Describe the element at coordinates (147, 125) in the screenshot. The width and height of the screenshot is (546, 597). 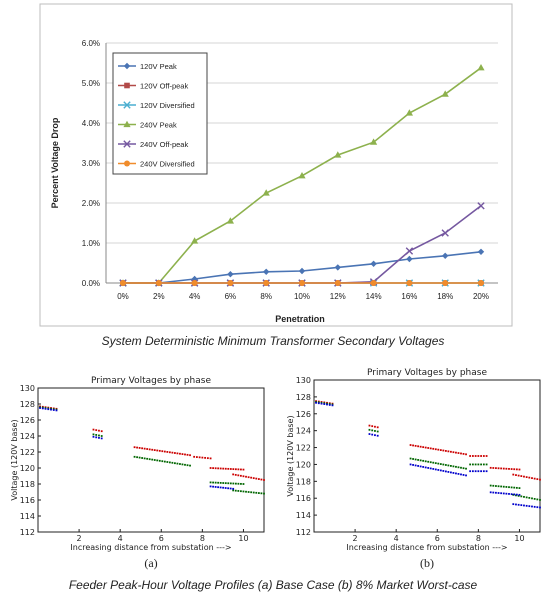
I see `legend-entry: 240V Peak` at that location.